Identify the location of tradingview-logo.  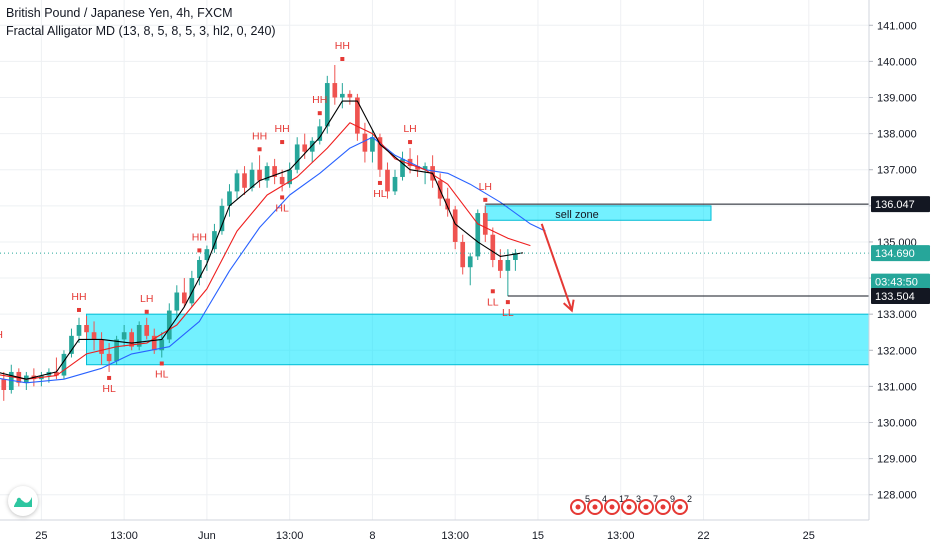
(23, 501).